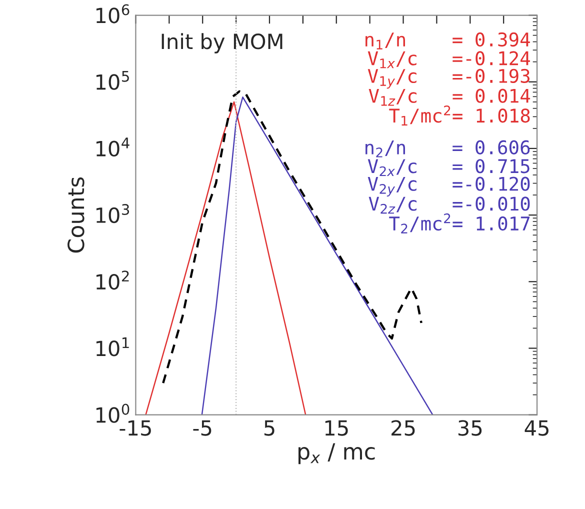 The height and width of the screenshot is (509, 585). I want to click on x-tick-label: 35, so click(470, 428).